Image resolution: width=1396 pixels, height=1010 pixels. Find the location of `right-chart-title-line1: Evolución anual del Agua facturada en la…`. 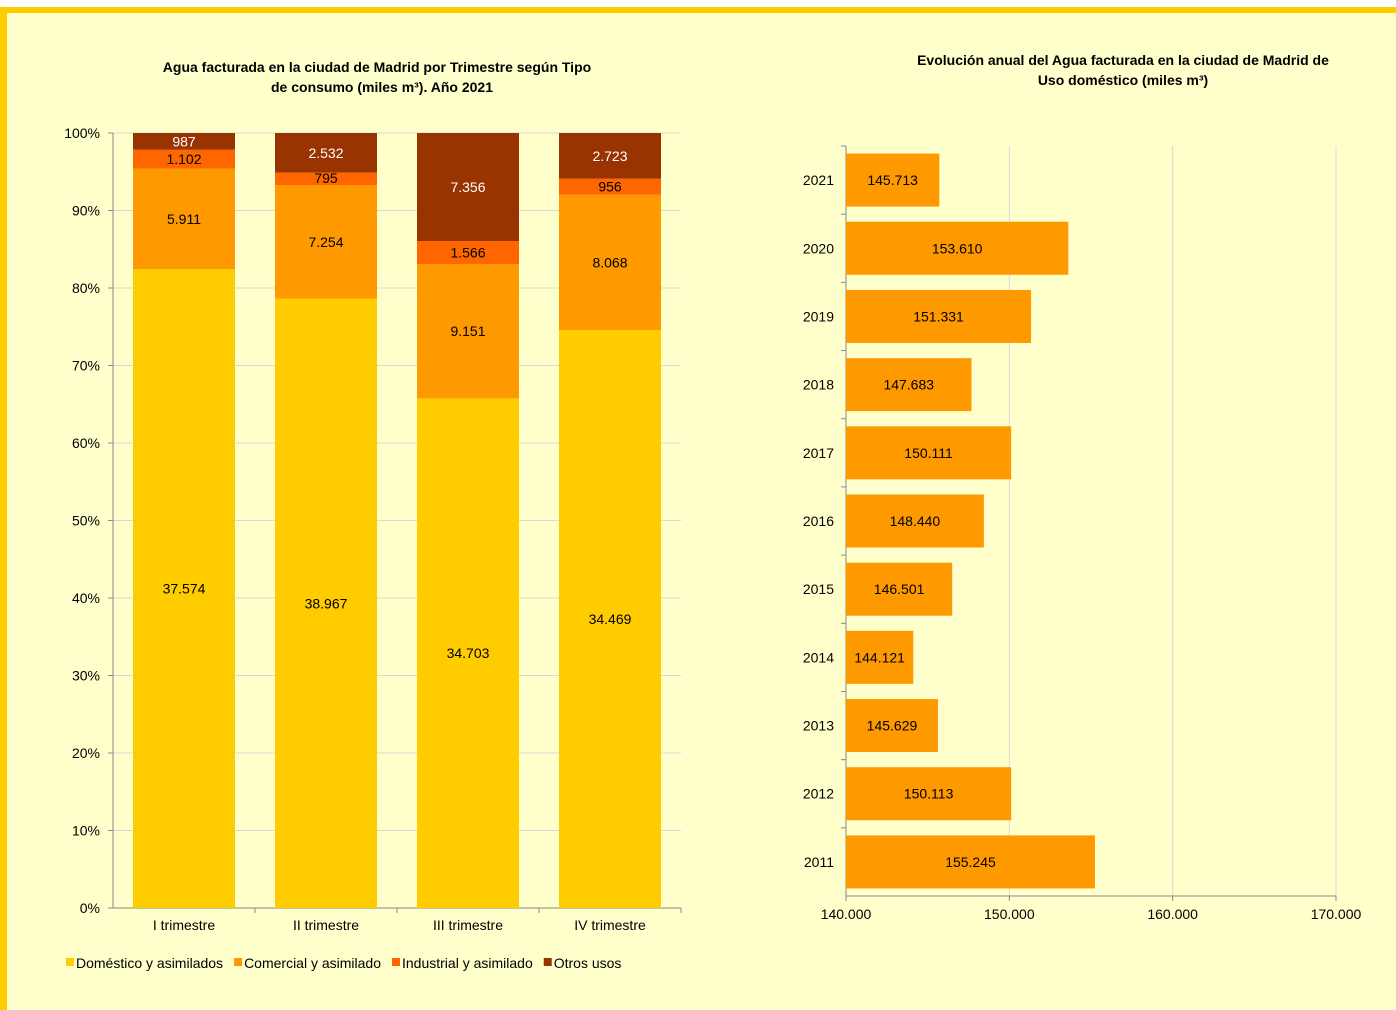

right-chart-title-line1: Evolución anual del Agua facturada en la… is located at coordinates (1123, 60).